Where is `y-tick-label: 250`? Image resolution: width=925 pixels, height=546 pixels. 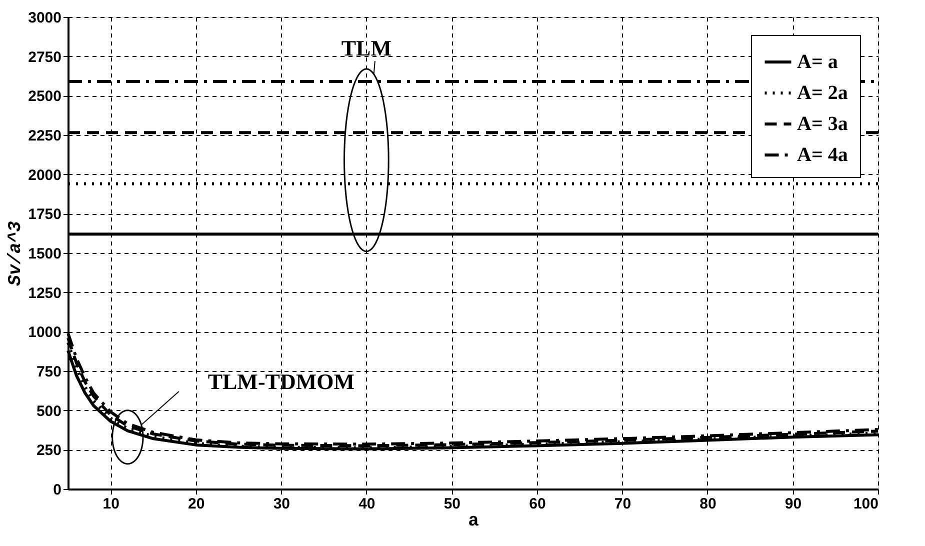 y-tick-label: 250 is located at coordinates (49, 451).